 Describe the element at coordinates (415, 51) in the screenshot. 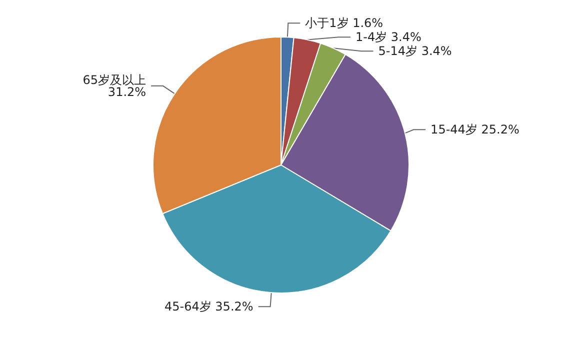

I see `slice-label: 5-14岁 3.4%` at that location.